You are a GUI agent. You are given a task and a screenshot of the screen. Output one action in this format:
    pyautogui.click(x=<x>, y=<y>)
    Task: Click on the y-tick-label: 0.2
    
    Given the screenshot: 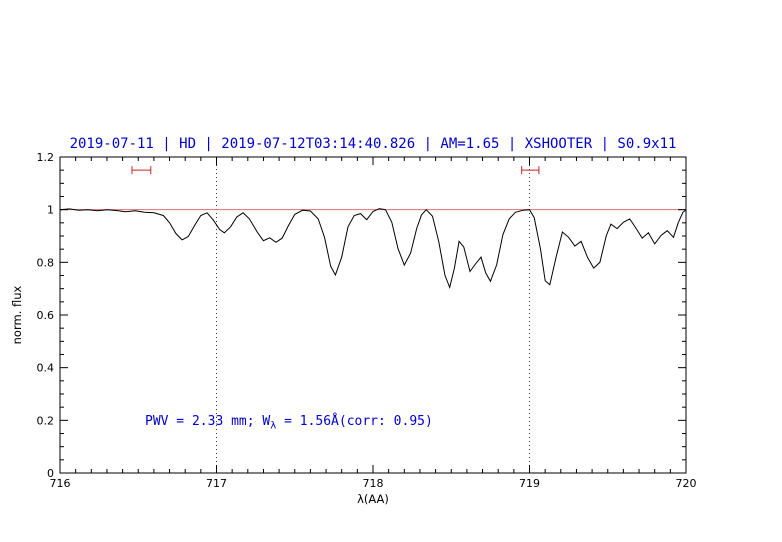 What is the action you would take?
    pyautogui.click(x=46, y=420)
    